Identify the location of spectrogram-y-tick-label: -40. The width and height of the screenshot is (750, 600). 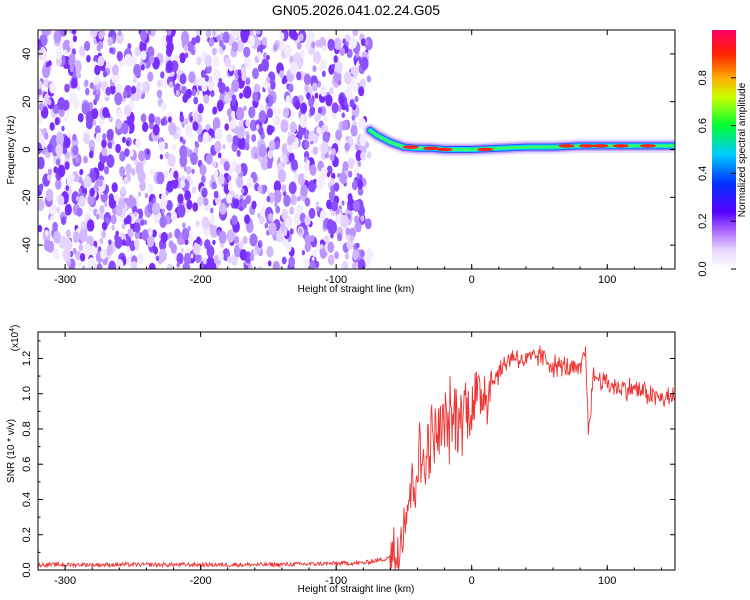
(27, 245).